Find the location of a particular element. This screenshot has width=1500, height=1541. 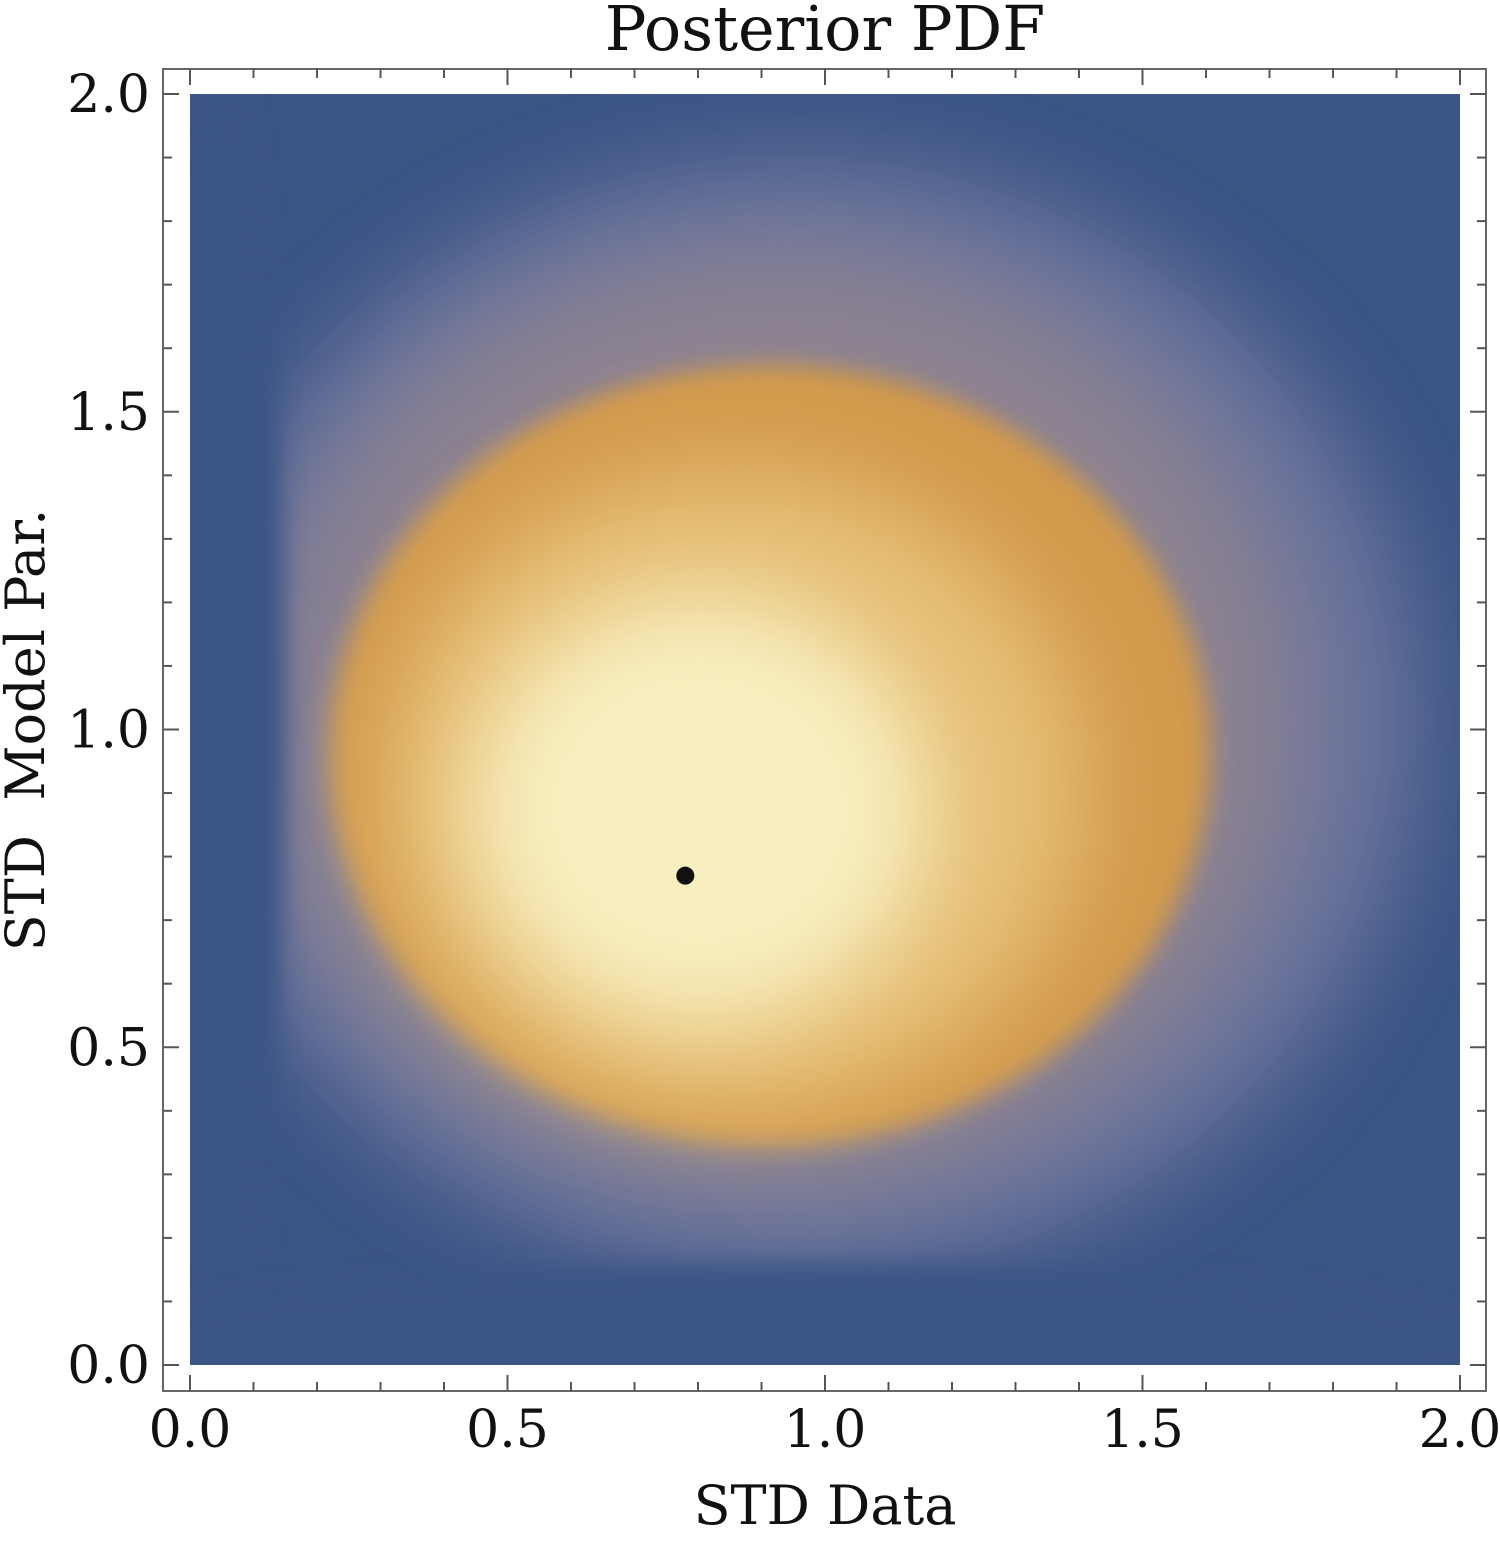

x-tick-label: 1.0 is located at coordinates (825, 1430).